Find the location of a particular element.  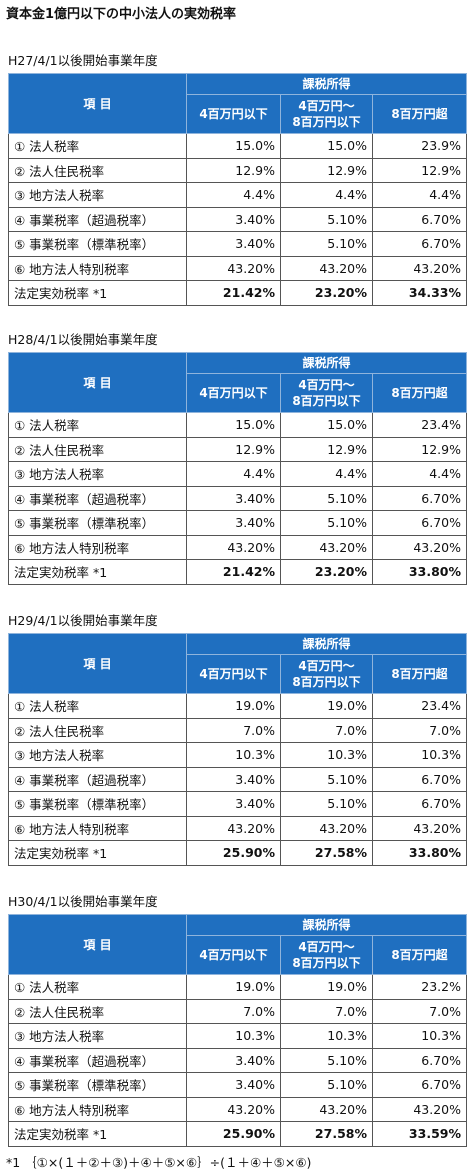

data-row: 法定実効税率 *1 21.42% 23.20% 33.80% is located at coordinates (237, 572).